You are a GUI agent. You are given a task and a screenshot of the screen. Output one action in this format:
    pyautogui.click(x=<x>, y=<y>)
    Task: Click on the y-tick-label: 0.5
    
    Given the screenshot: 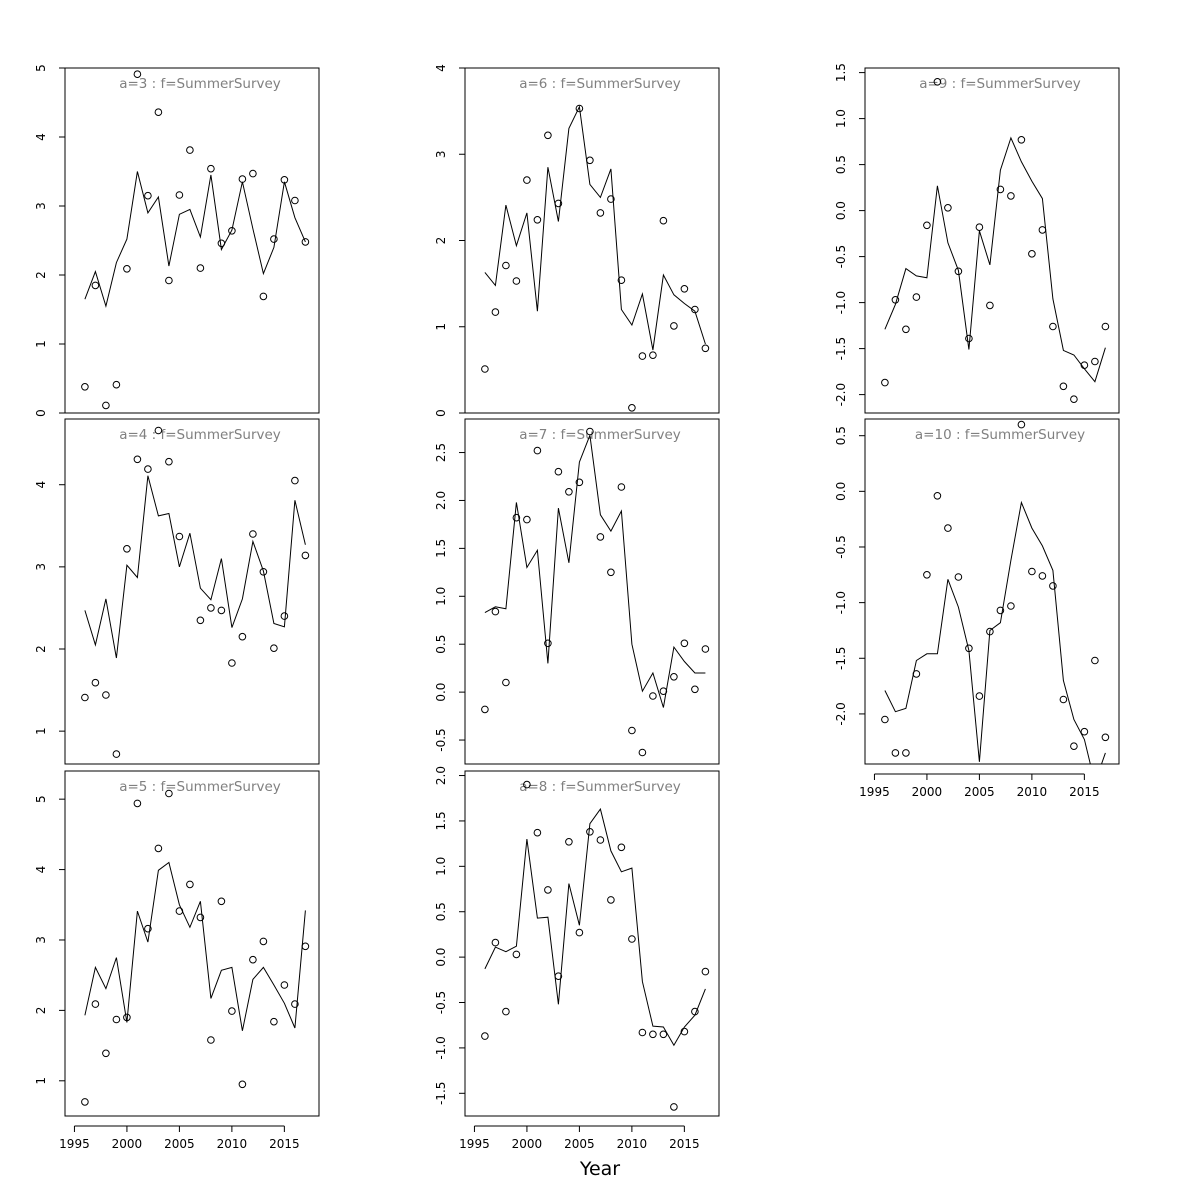 What is the action you would take?
    pyautogui.click(x=441, y=644)
    